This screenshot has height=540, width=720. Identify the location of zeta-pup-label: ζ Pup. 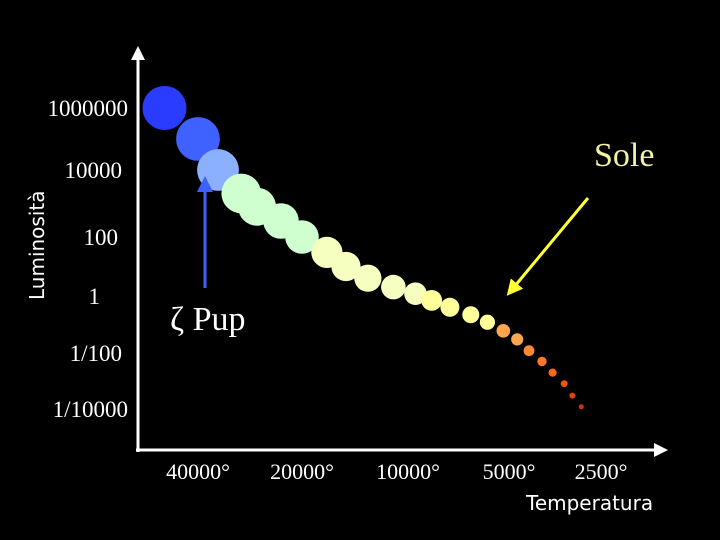
(208, 319).